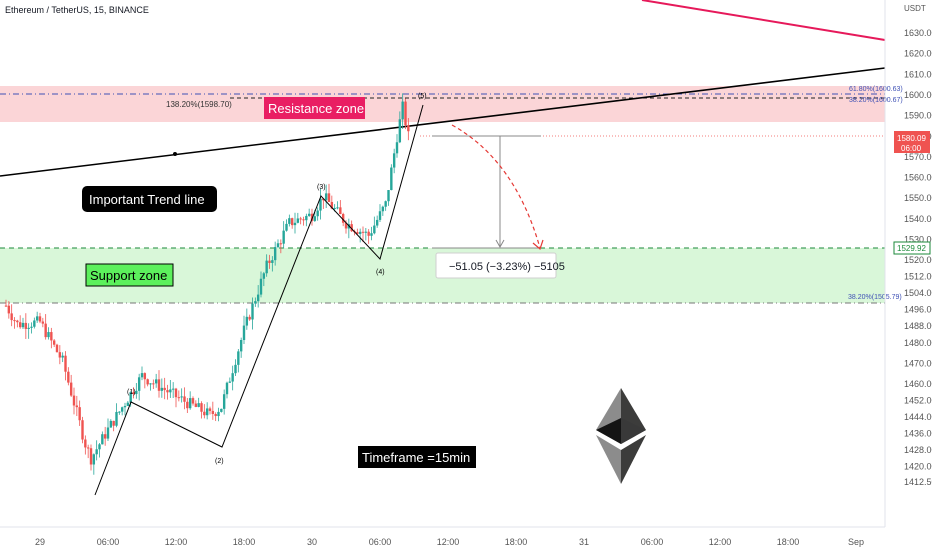 The image size is (932, 550). What do you see at coordinates (652, 542) in the screenshot?
I see `time-tick: 06:00` at bounding box center [652, 542].